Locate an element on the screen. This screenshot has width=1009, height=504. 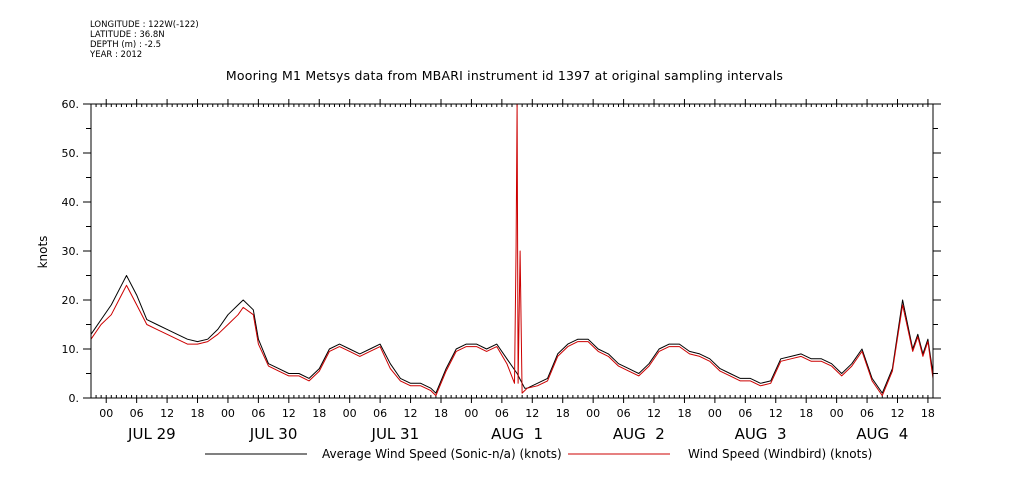
y-axis-label: knots is located at coordinates (43, 252).